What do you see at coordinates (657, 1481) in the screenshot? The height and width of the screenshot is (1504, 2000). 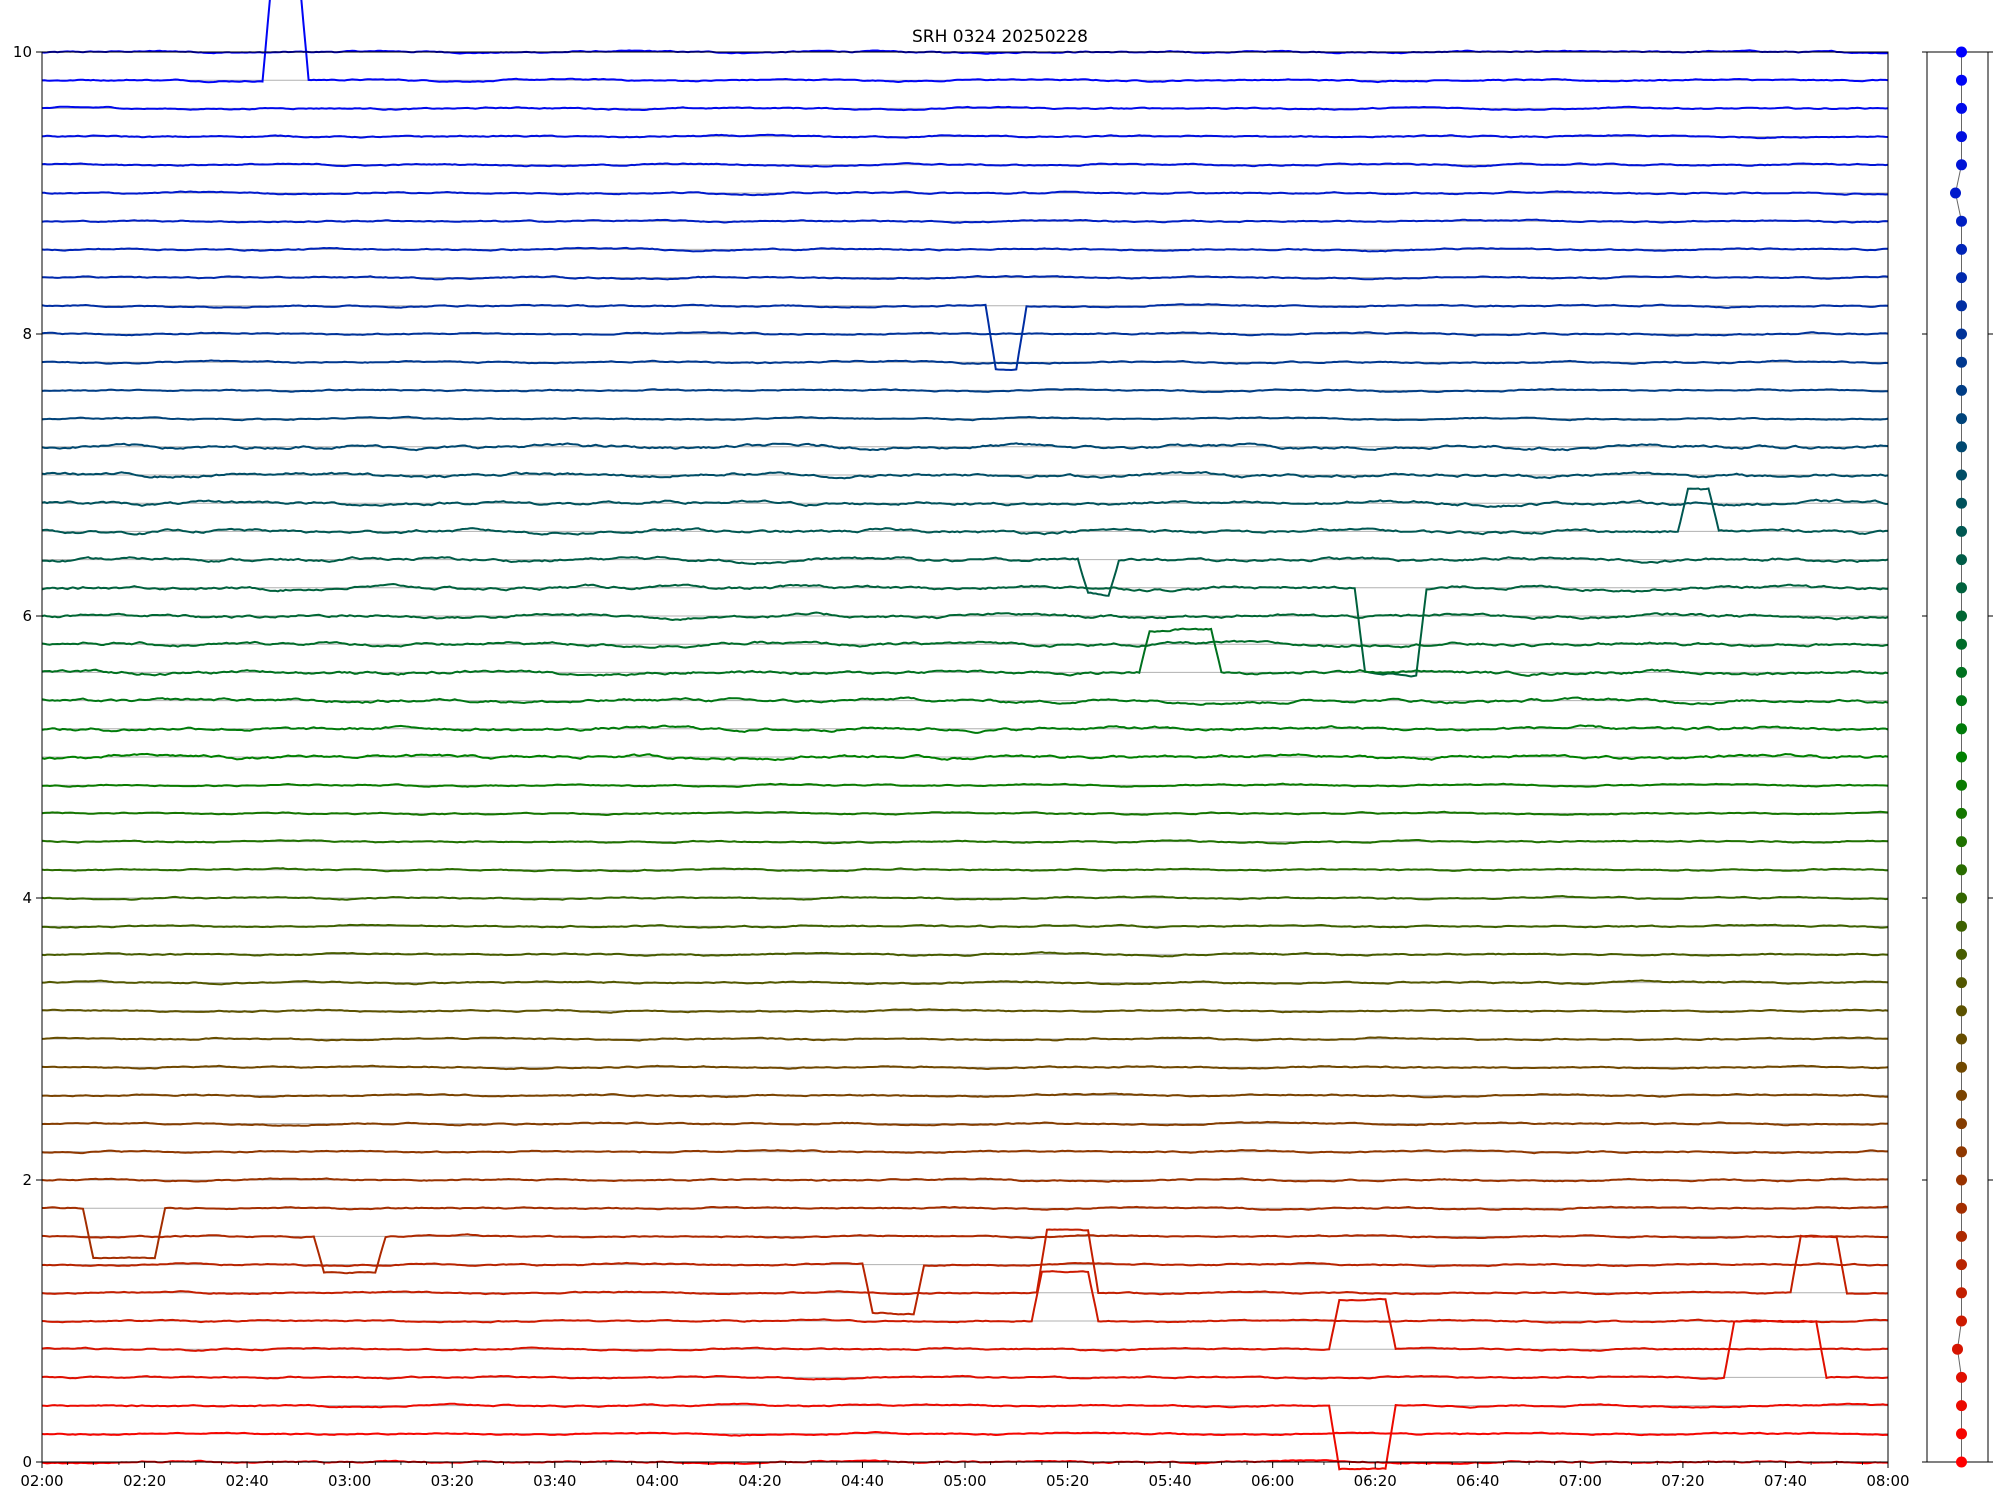 I see `x-tick-label: 04:00` at bounding box center [657, 1481].